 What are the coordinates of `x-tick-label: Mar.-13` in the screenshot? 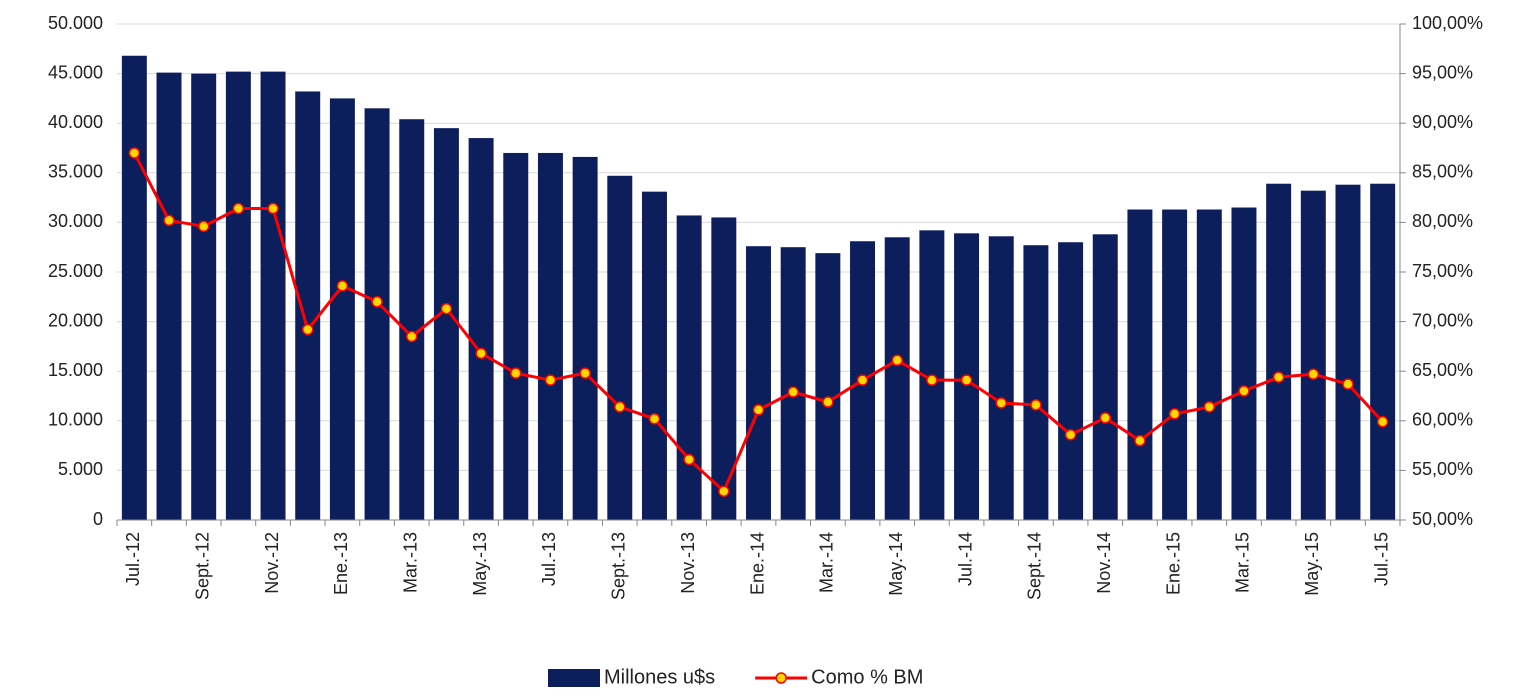 It's located at (410, 562).